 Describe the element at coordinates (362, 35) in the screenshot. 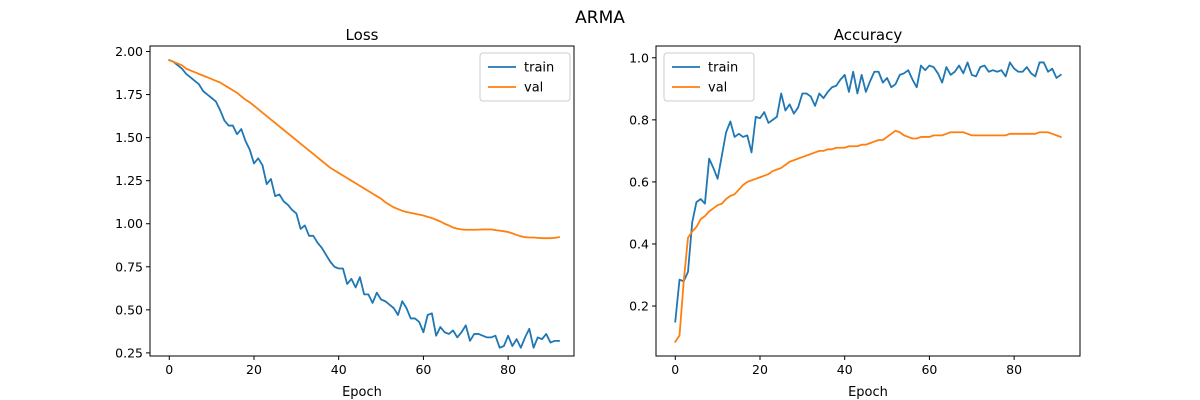

I see `loss-title: Loss` at that location.